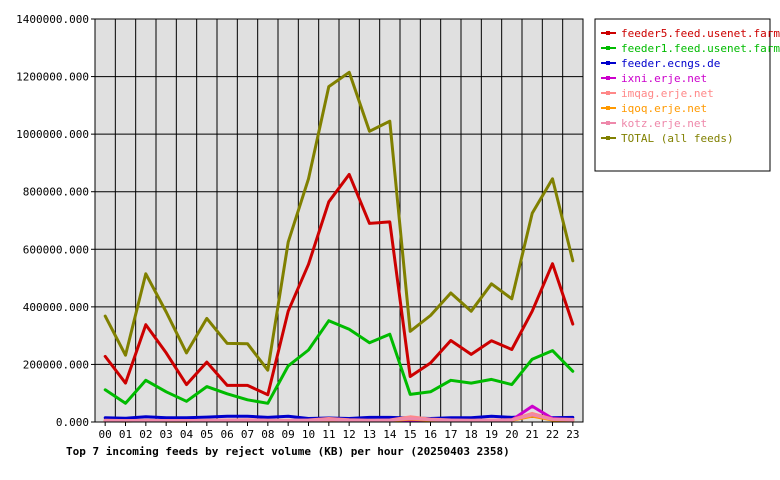 This screenshot has height=480, width=780. I want to click on x-tick-label: 13, so click(369, 434).